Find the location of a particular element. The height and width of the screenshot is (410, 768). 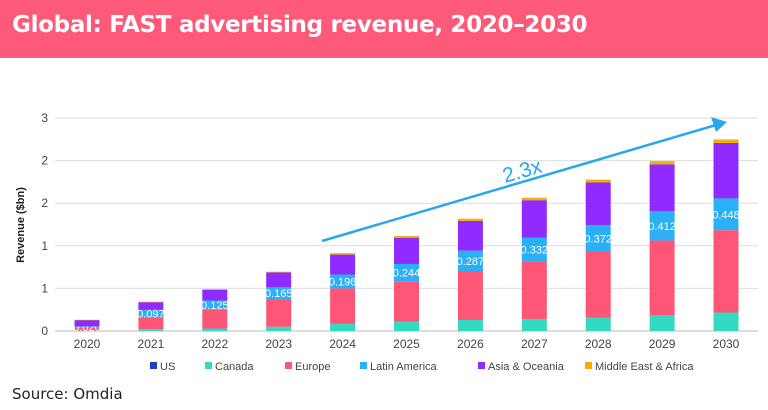

y-axis-label: Revenue ($bn) is located at coordinates (21, 225).